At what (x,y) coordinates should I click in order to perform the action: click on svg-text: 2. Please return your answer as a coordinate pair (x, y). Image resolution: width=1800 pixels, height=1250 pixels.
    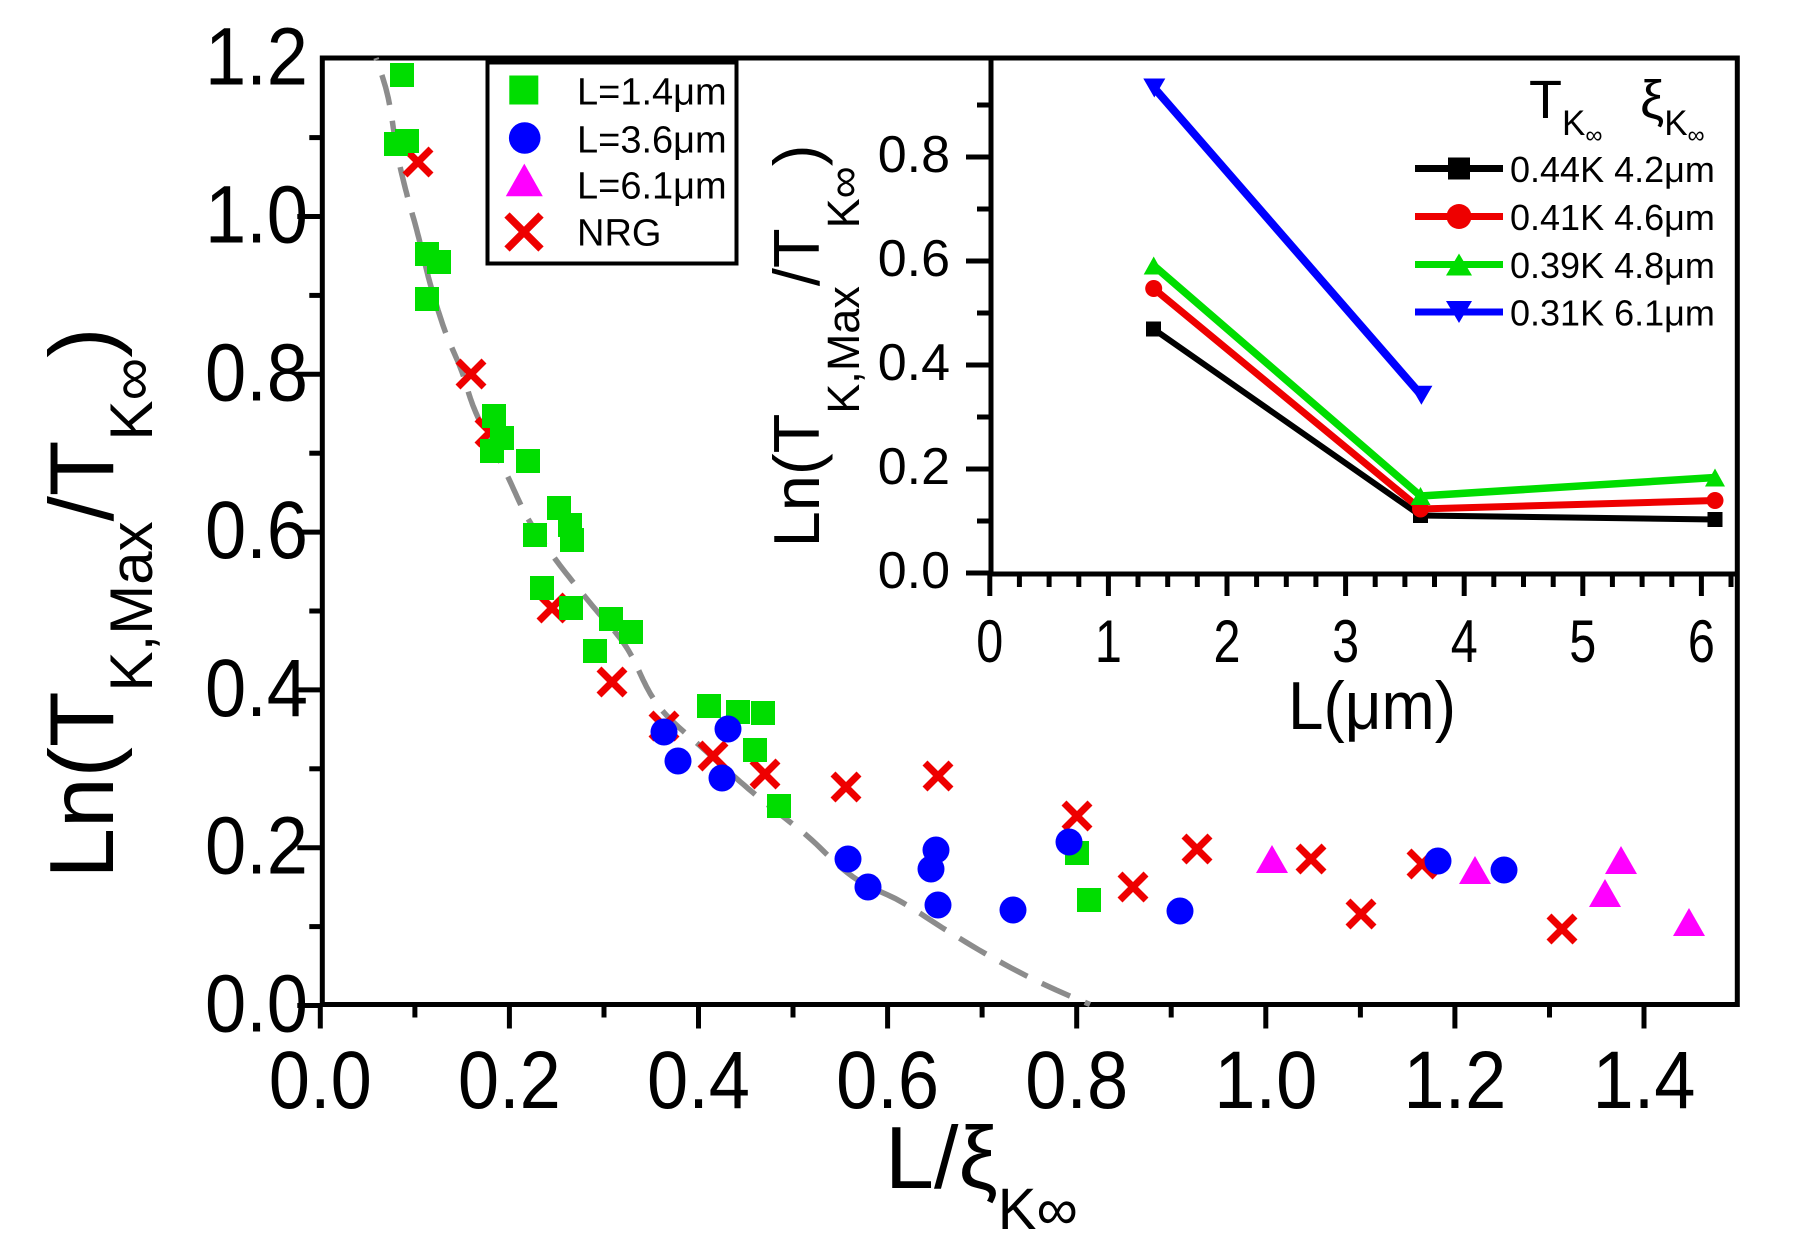
    Looking at the image, I should click on (1227, 641).